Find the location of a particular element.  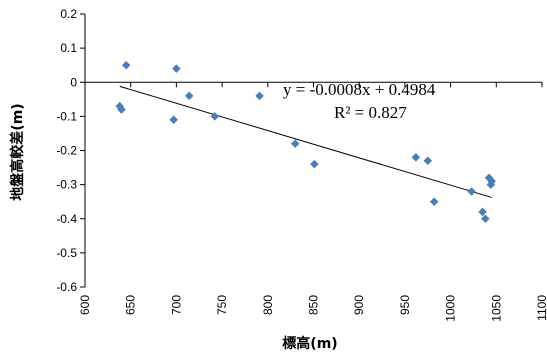

y-tick-label: -0.5 is located at coordinates (66, 253).